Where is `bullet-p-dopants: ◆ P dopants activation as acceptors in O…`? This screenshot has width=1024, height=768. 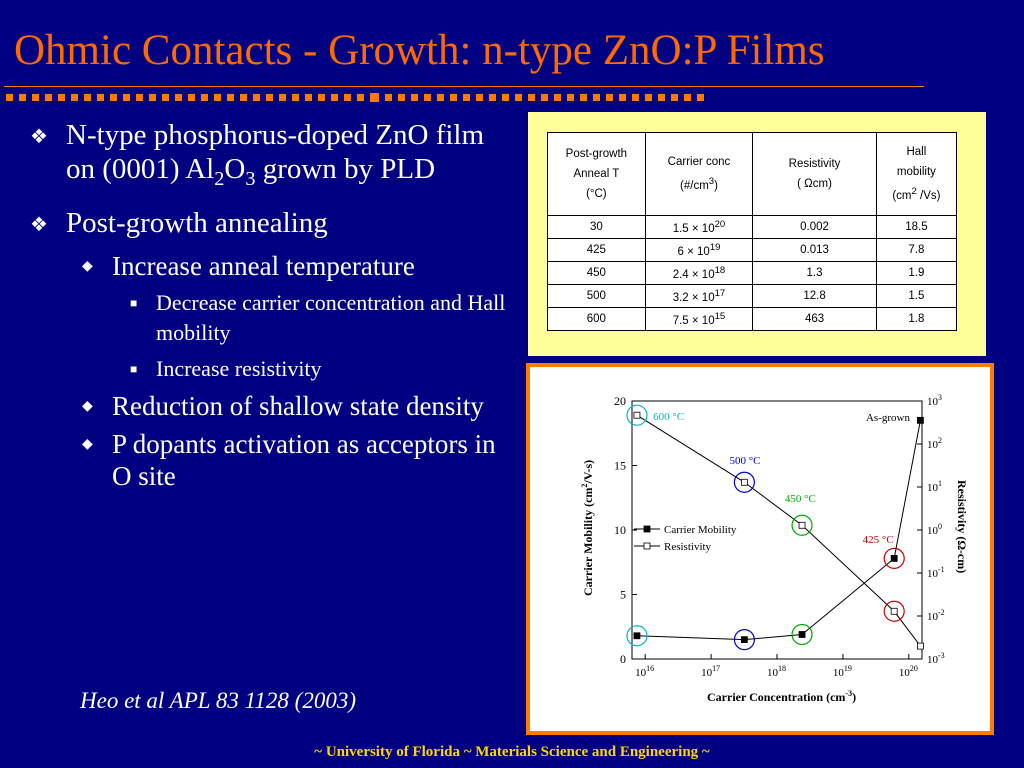 bullet-p-dopants: ◆ P dopants activation as acceptors in O… is located at coordinates (270, 460).